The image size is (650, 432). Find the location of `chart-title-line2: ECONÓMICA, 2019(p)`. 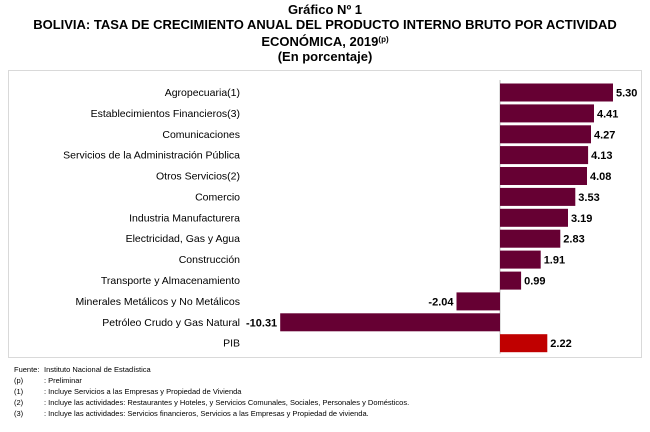

chart-title-line2: ECONÓMICA, 2019(p) is located at coordinates (325, 40).